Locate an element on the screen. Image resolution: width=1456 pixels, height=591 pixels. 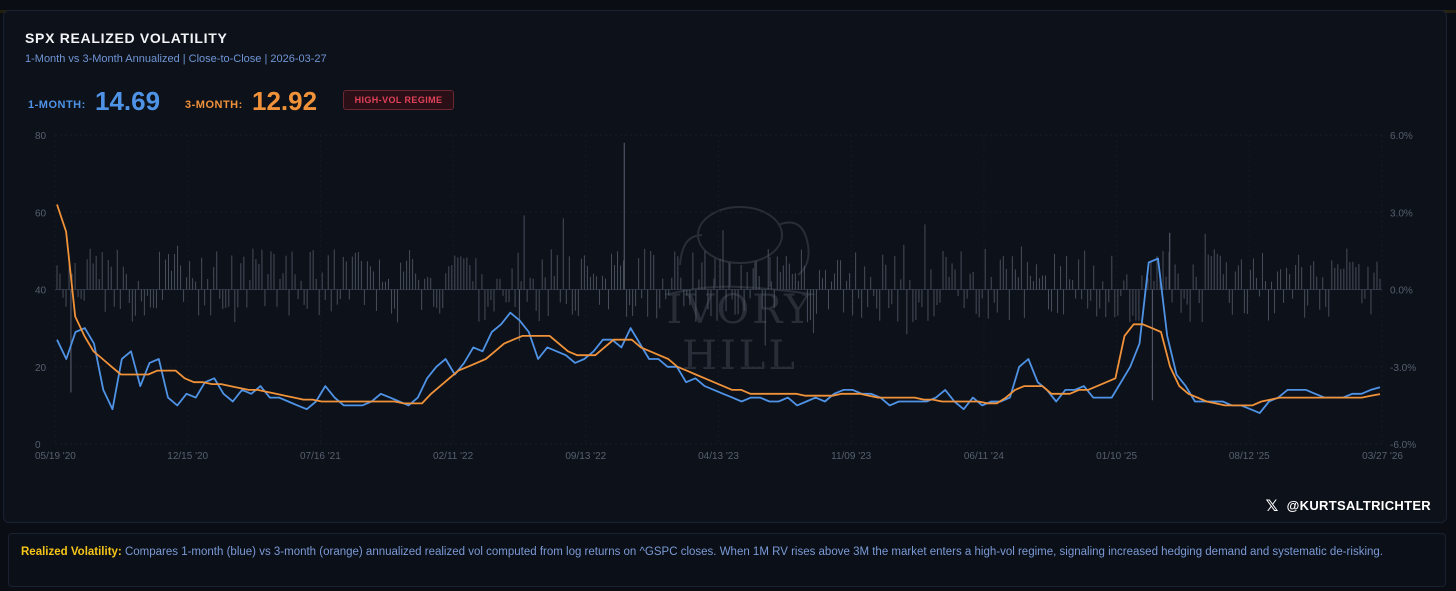
y-right-tick-label: -3.0% is located at coordinates (1403, 368).